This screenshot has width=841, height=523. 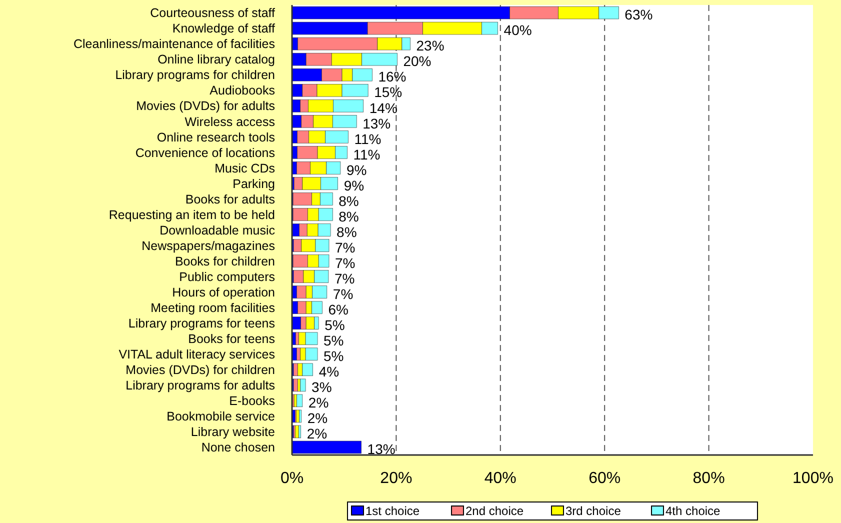 I want to click on y-tick-label: VITAL adult literacy services, so click(x=196, y=355).